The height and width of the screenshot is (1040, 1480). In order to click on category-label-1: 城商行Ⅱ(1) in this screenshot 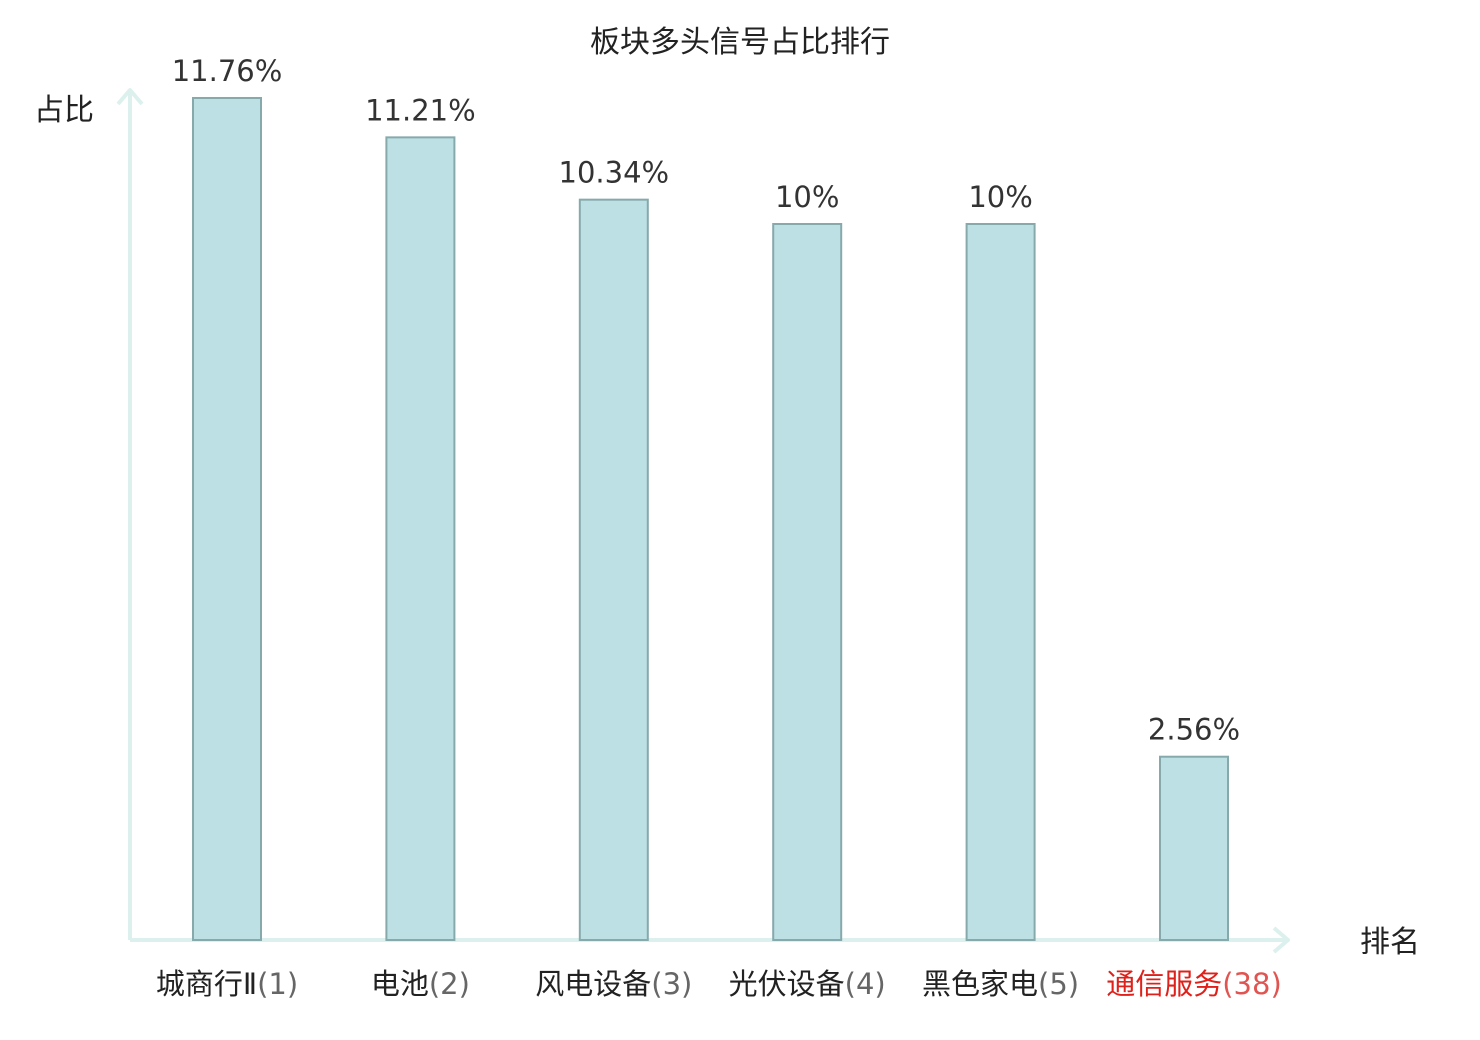, I will do `click(227, 984)`.